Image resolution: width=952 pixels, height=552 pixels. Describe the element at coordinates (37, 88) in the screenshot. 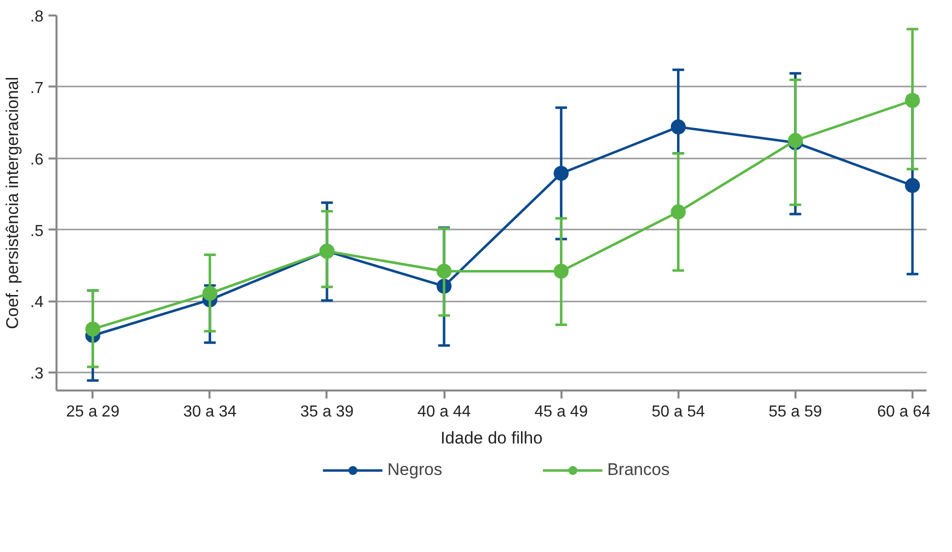

I see `y-tick-label: .7` at that location.